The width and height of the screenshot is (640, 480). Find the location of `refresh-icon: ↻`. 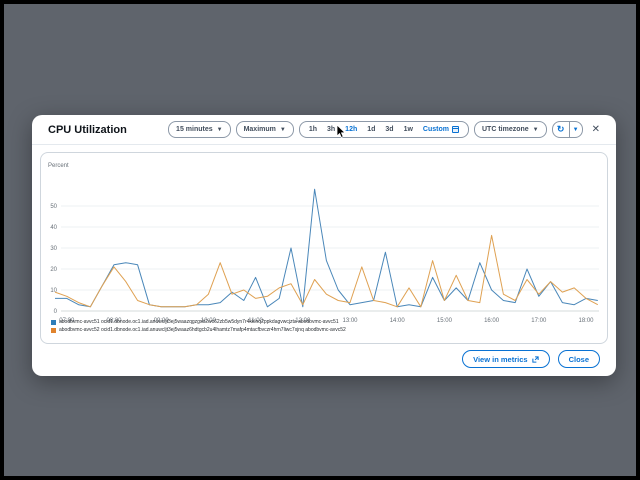

refresh-icon: ↻ is located at coordinates (560, 129).